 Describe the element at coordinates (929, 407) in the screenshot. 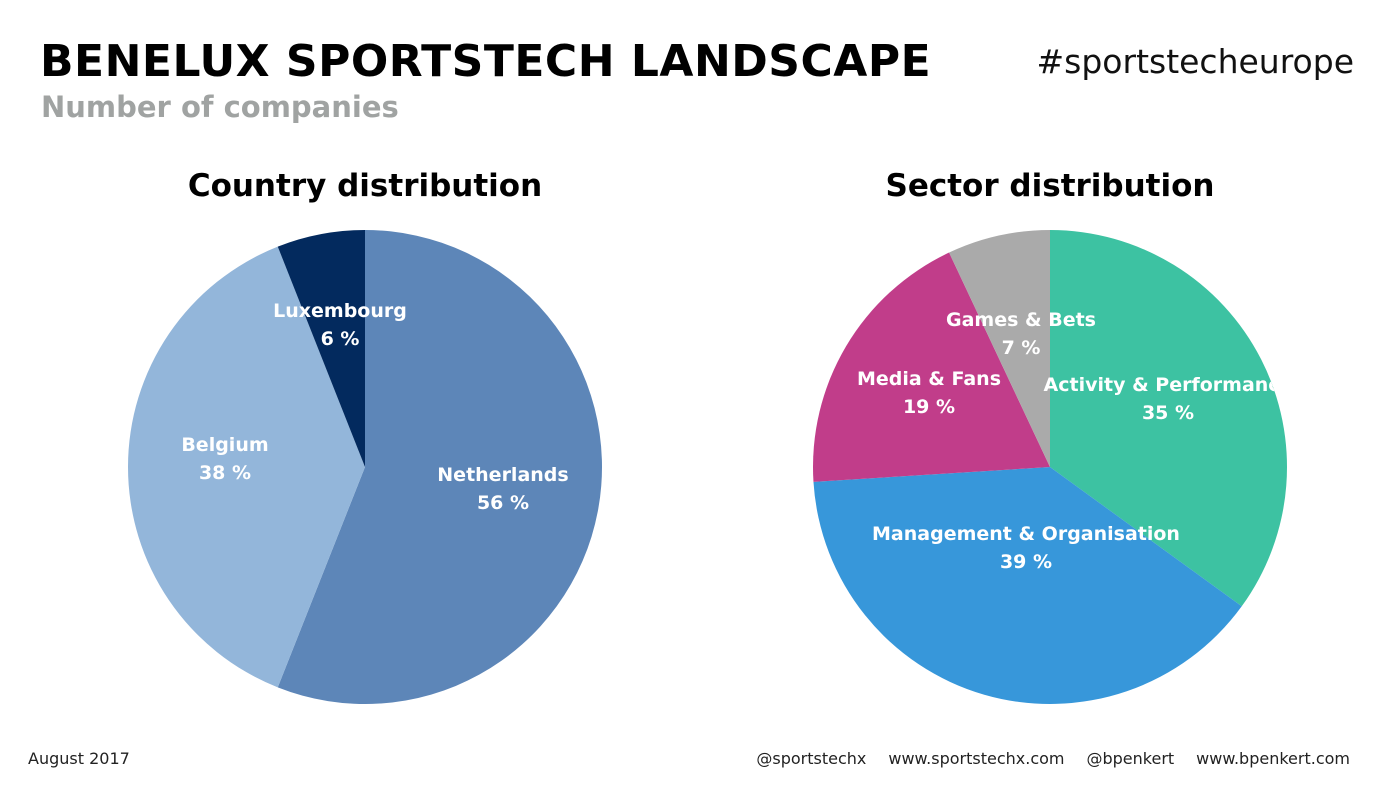

I see `slice-value-label: 19 %` at that location.